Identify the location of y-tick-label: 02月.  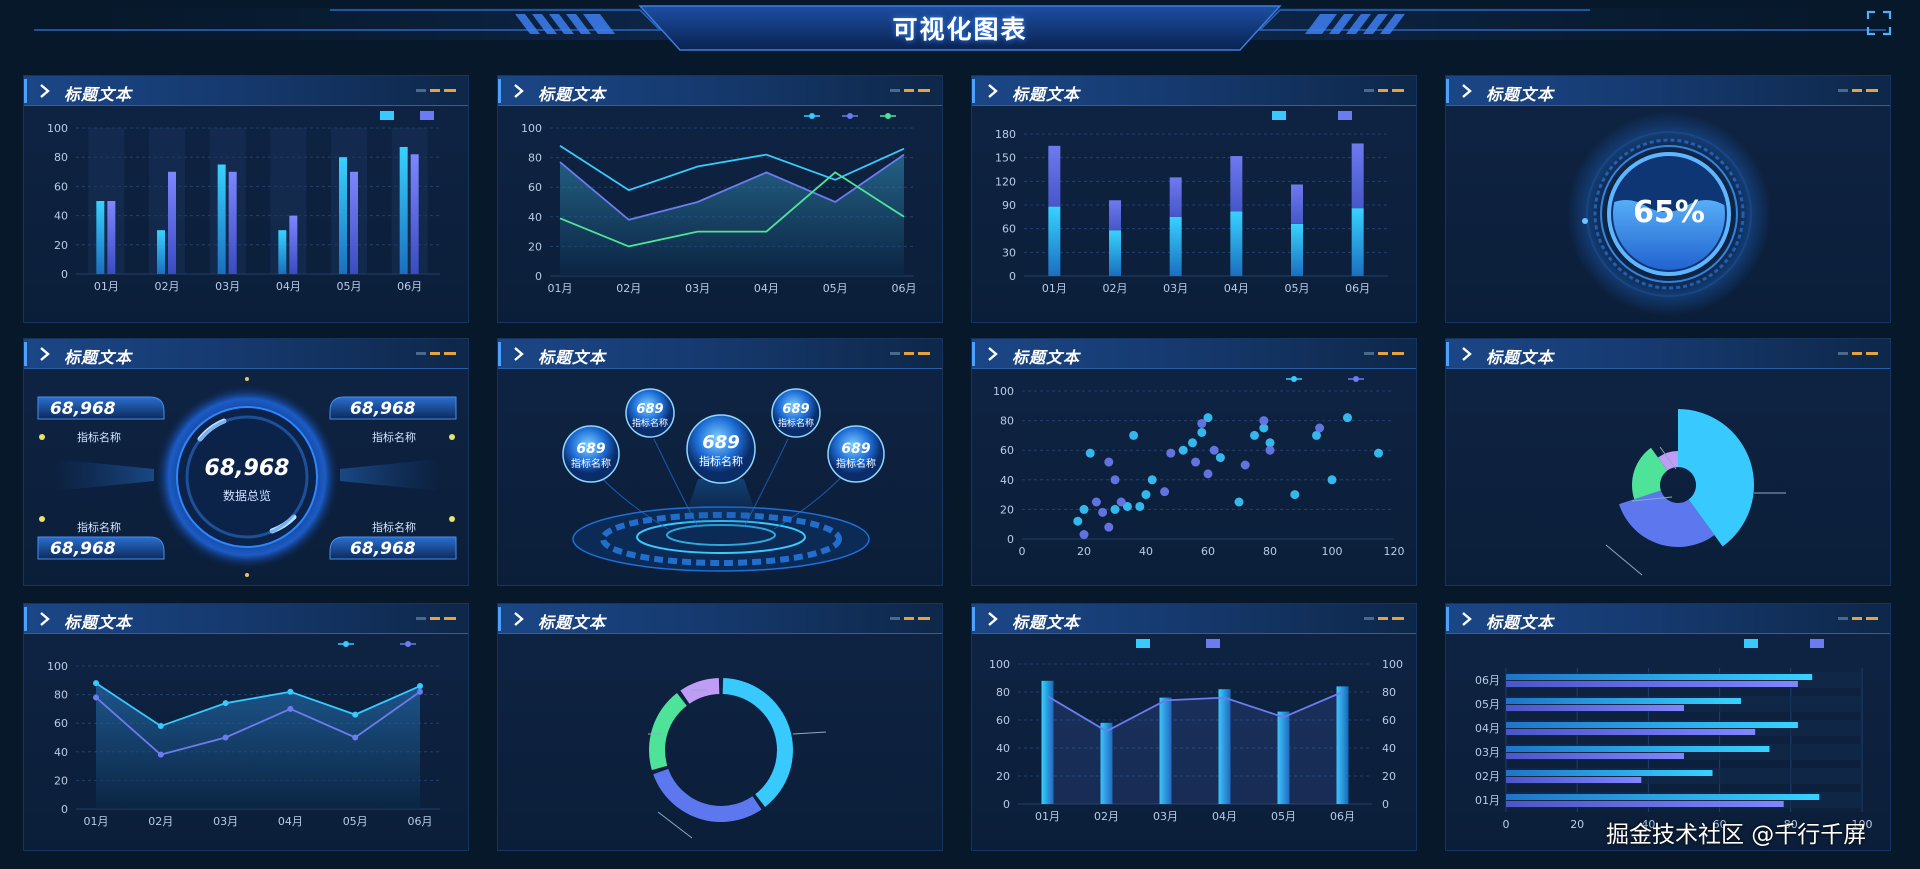
(1487, 776).